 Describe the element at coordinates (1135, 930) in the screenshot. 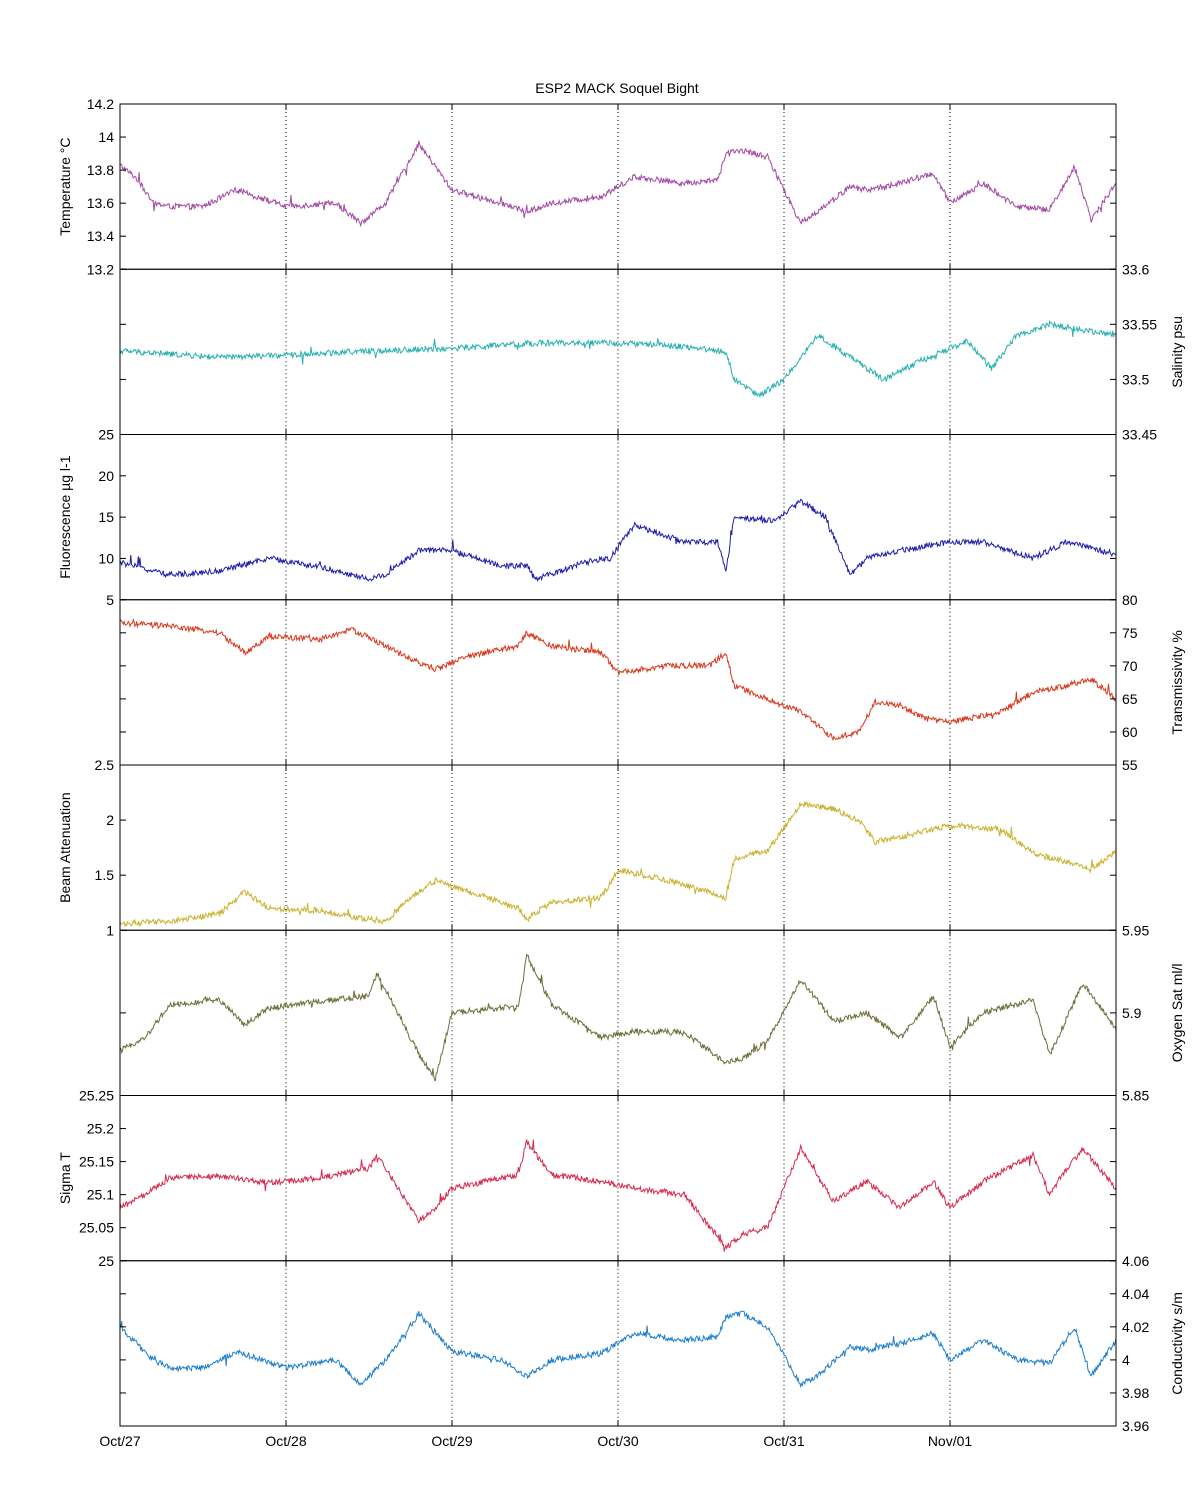

I see `oxygen-tick-label: 5.95` at that location.